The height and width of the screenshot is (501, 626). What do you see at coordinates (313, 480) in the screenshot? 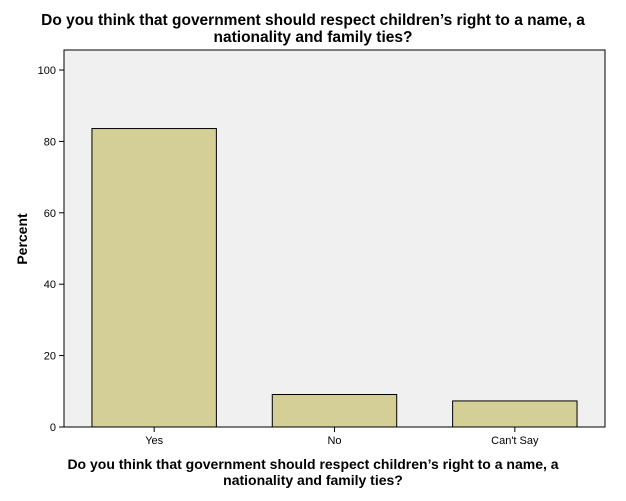
I see `x-axis-title-line-2: nationality and family ties?` at bounding box center [313, 480].